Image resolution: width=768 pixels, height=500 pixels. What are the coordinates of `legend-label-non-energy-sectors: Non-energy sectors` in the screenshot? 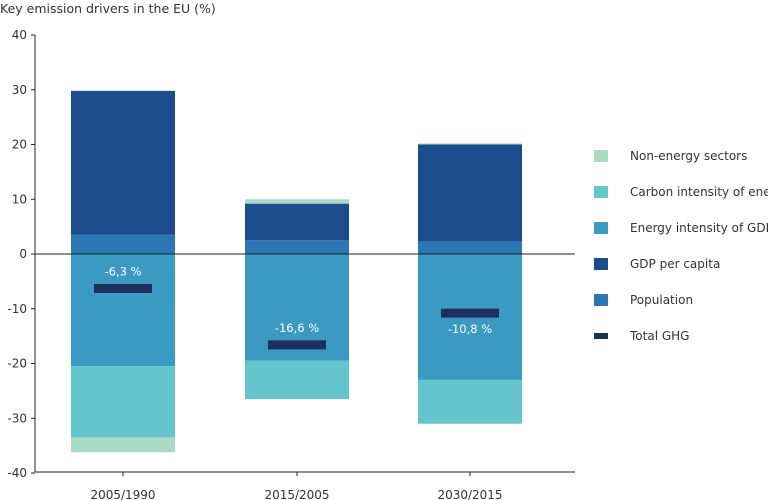 It's located at (688, 156).